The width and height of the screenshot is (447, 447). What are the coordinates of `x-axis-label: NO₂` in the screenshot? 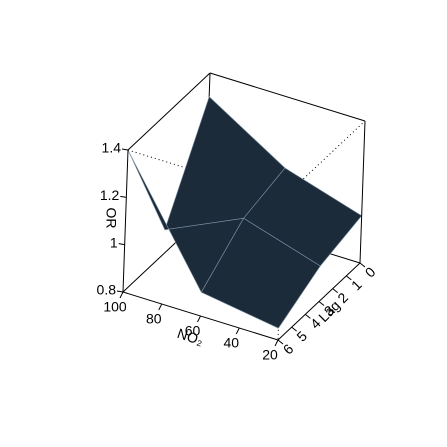 It's located at (190, 336).